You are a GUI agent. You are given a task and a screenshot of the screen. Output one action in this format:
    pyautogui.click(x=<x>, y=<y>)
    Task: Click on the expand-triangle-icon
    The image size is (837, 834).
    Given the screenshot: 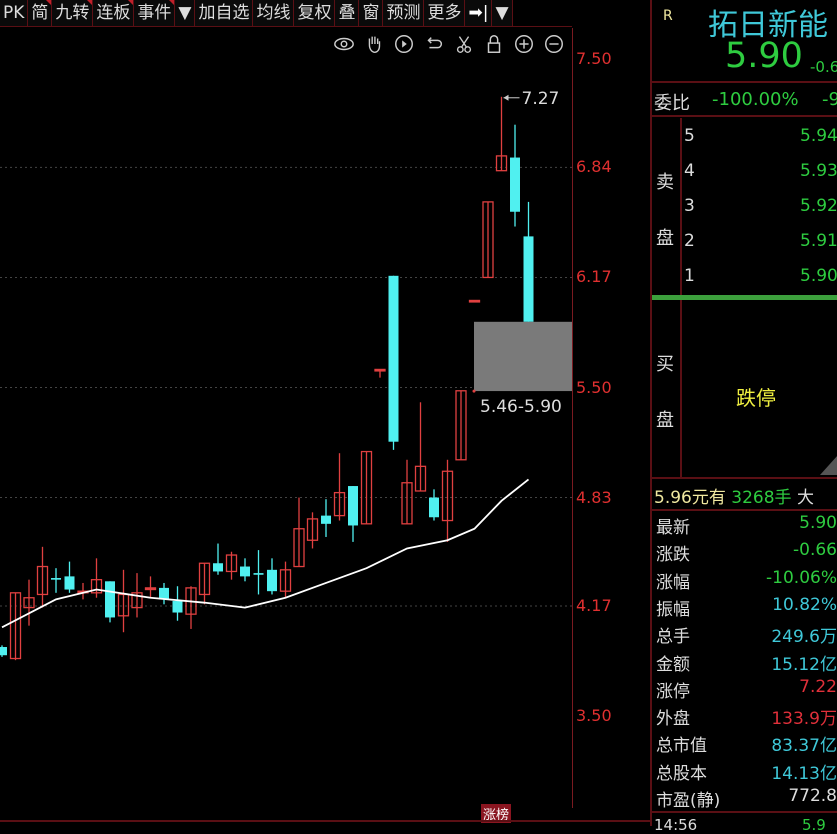 What is the action you would take?
    pyautogui.click(x=828, y=465)
    